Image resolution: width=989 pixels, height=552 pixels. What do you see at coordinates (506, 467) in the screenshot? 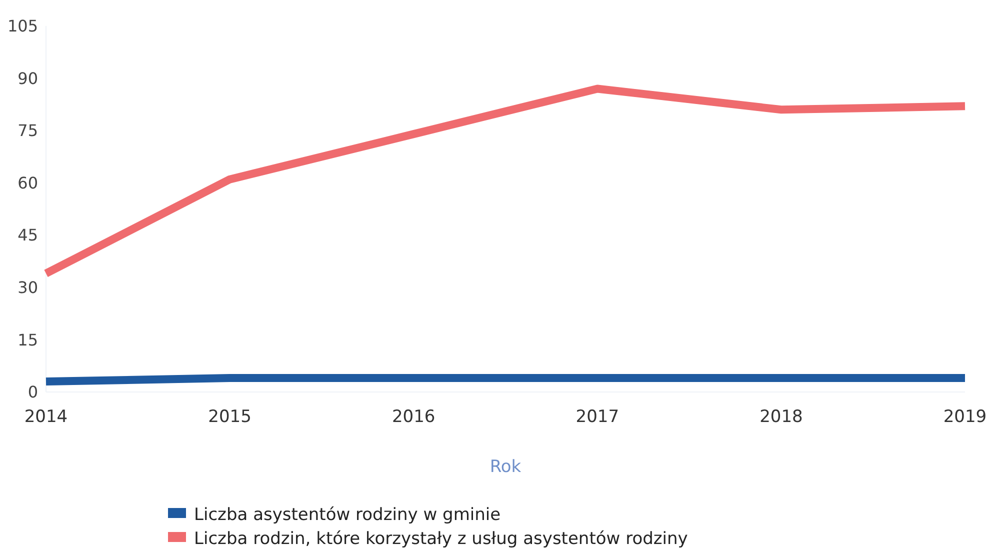
I see `x-axis-title: Rok` at bounding box center [506, 467].